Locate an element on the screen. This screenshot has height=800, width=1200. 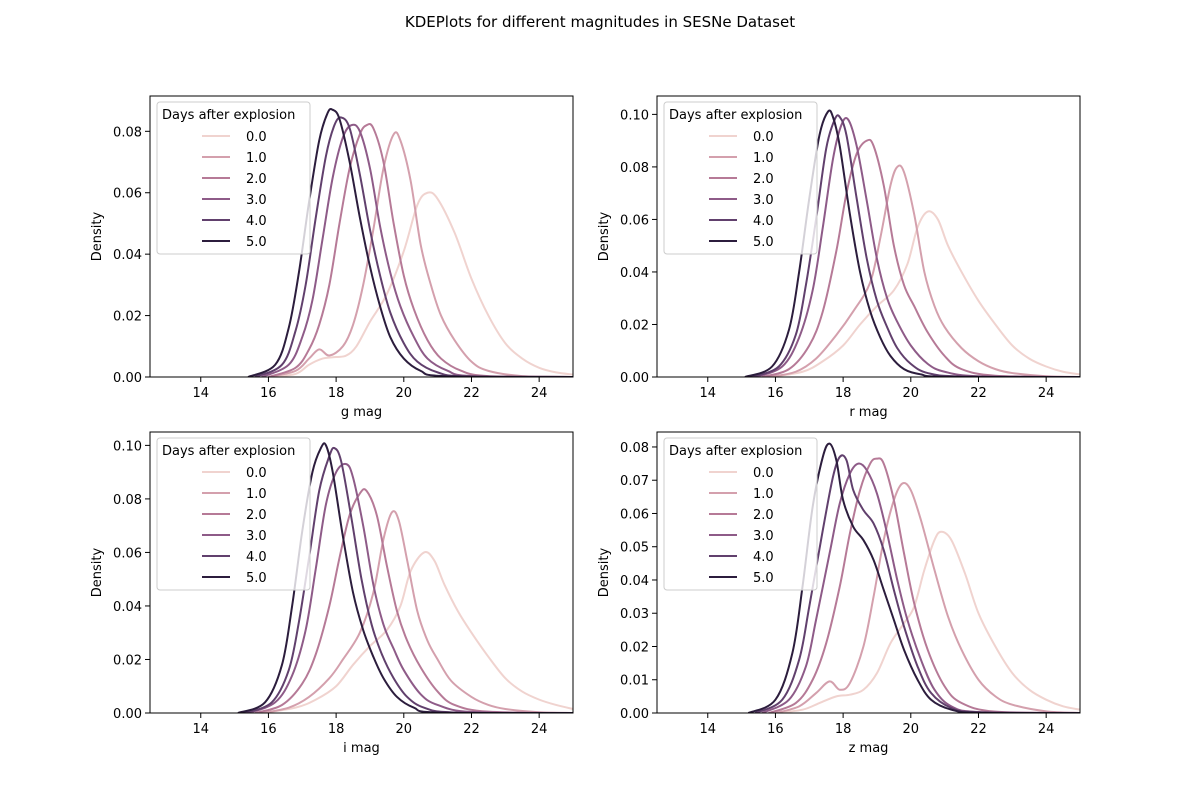
x-axis-label: i mag is located at coordinates (361, 748).